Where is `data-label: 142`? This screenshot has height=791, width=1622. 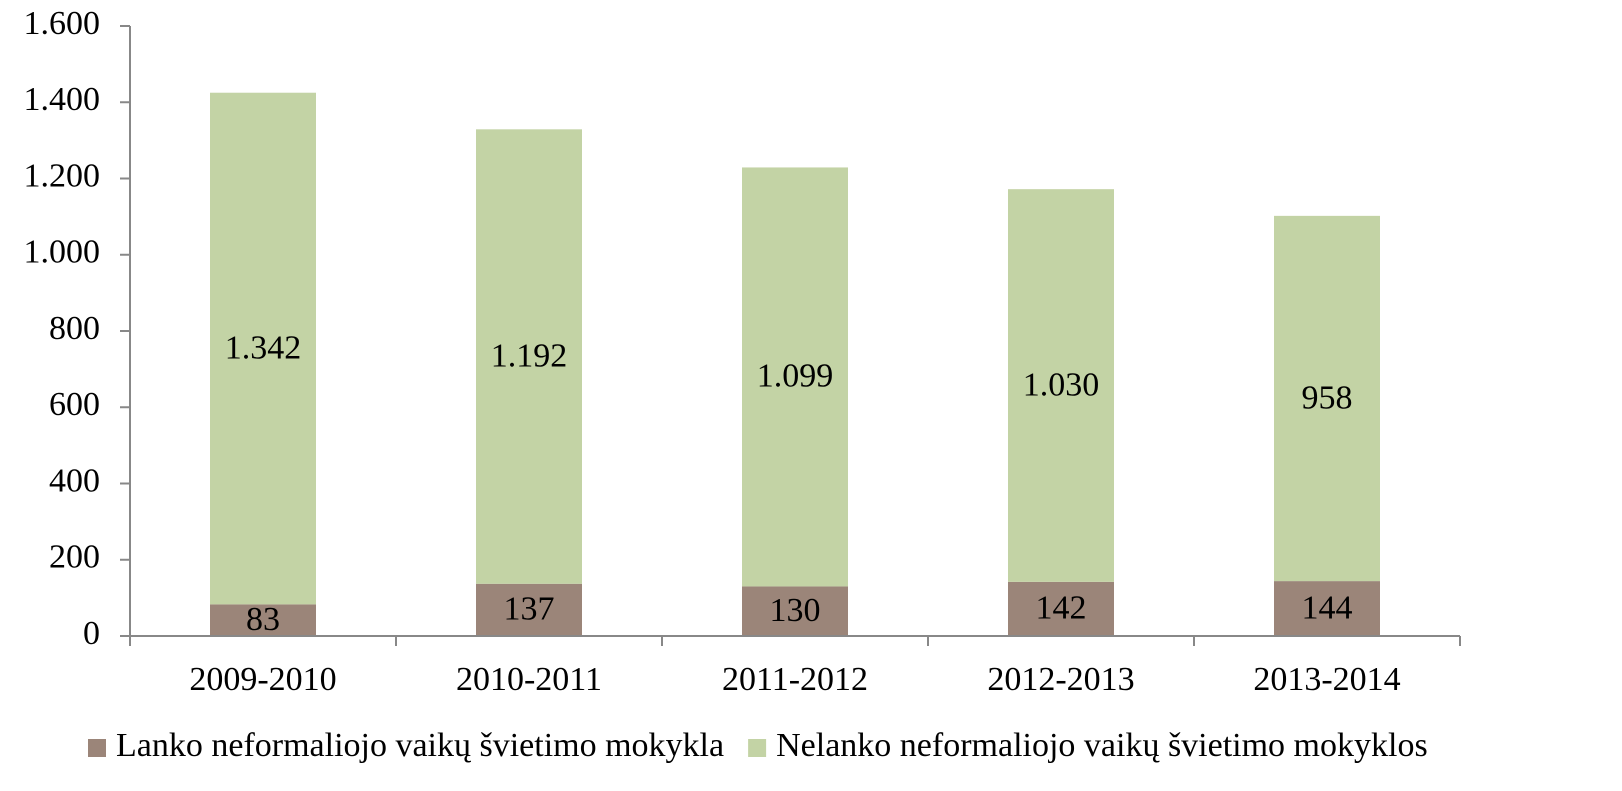 data-label: 142 is located at coordinates (1061, 608).